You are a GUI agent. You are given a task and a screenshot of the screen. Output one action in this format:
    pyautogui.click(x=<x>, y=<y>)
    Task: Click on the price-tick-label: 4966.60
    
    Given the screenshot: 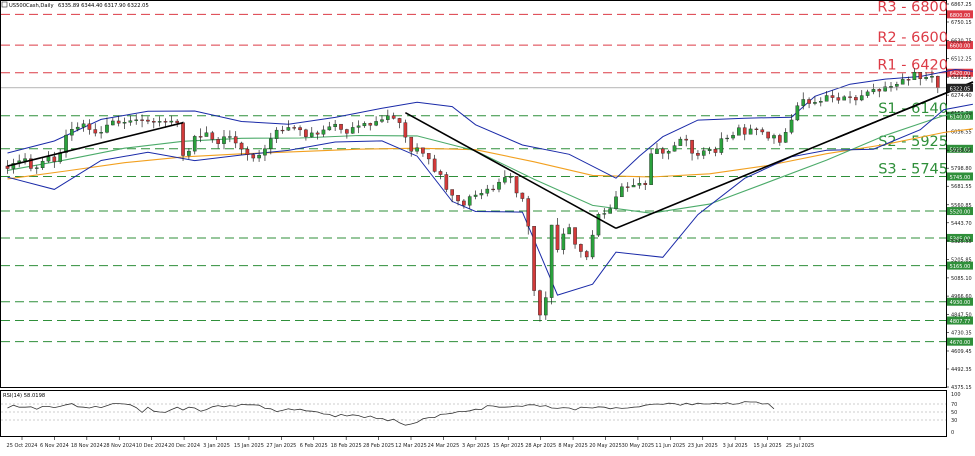 What is the action you would take?
    pyautogui.click(x=961, y=297)
    